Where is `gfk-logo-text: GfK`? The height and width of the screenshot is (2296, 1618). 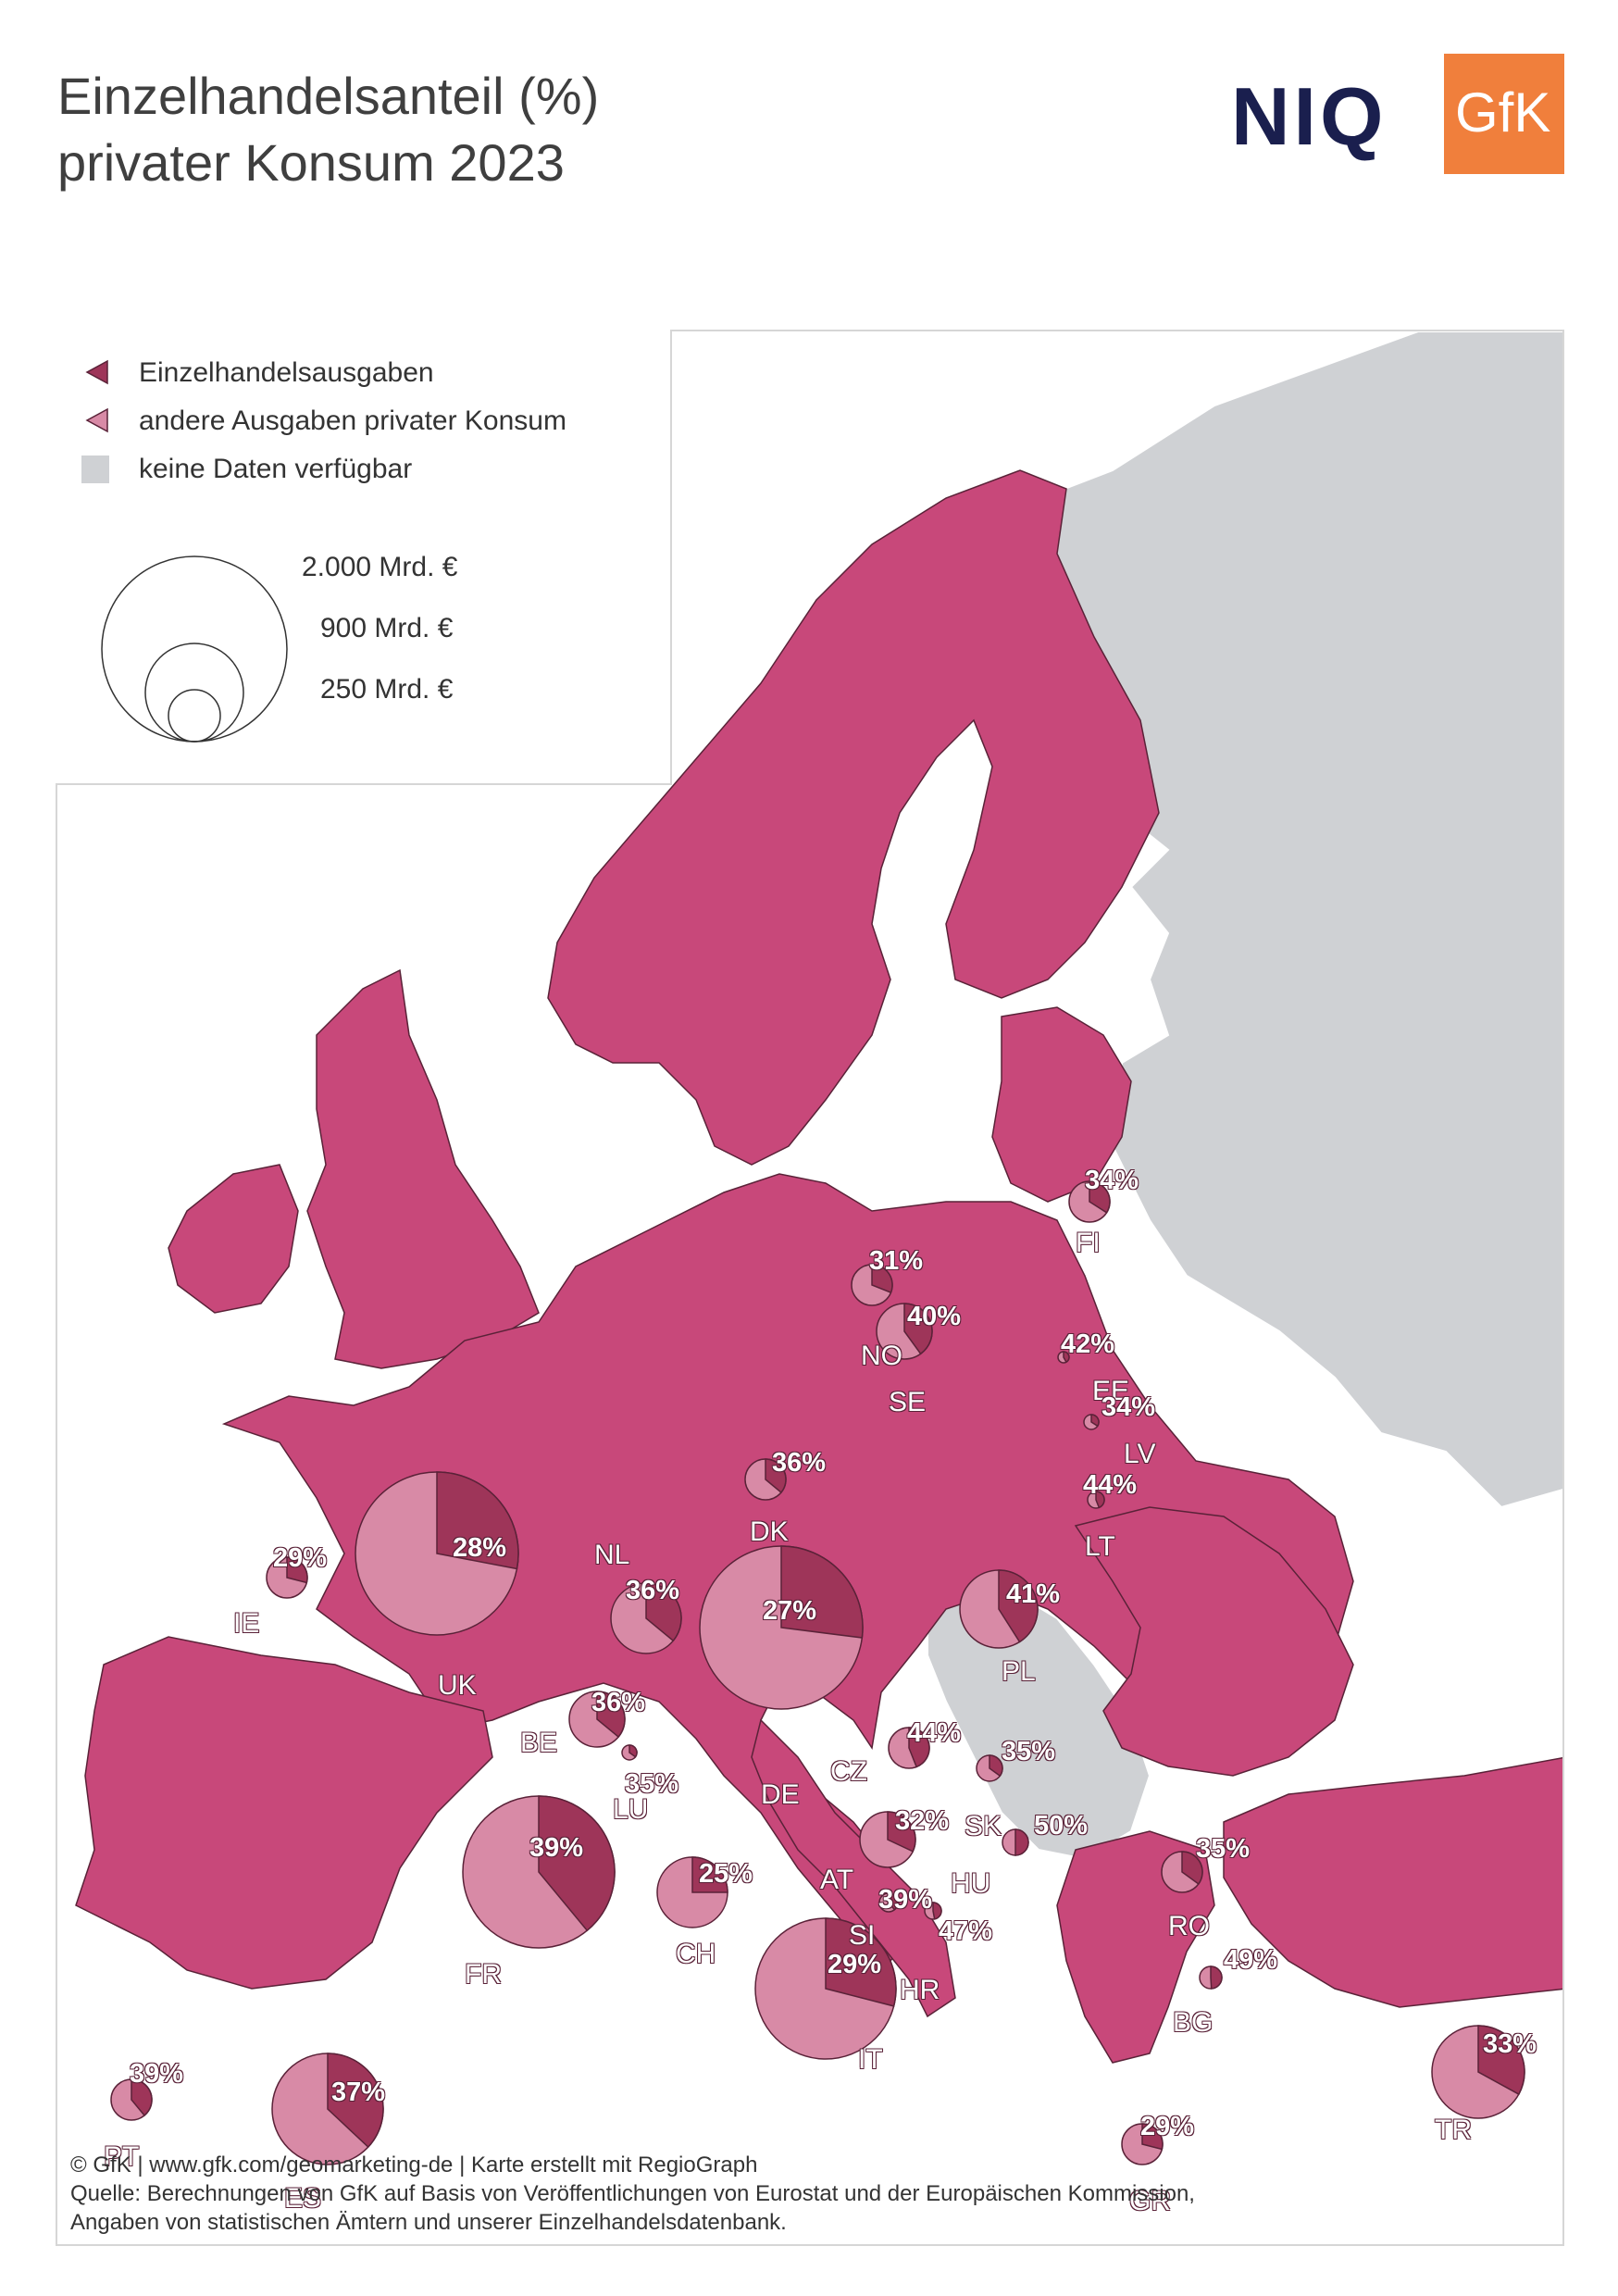
gfk-logo-text: GfK is located at coordinates (1503, 112).